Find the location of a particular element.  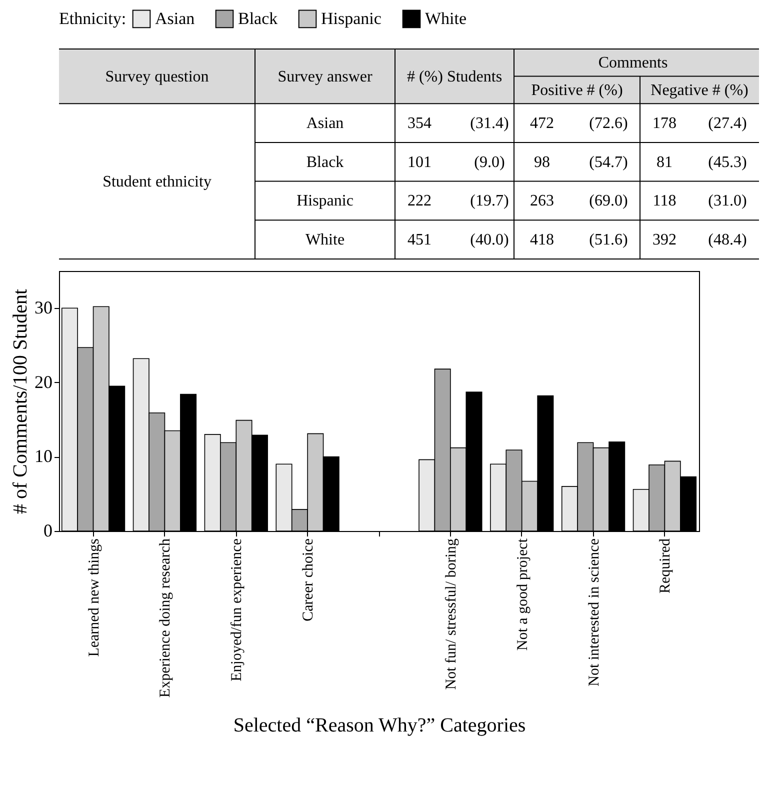

x-tick-label: Learned new things is located at coordinates (94, 597).